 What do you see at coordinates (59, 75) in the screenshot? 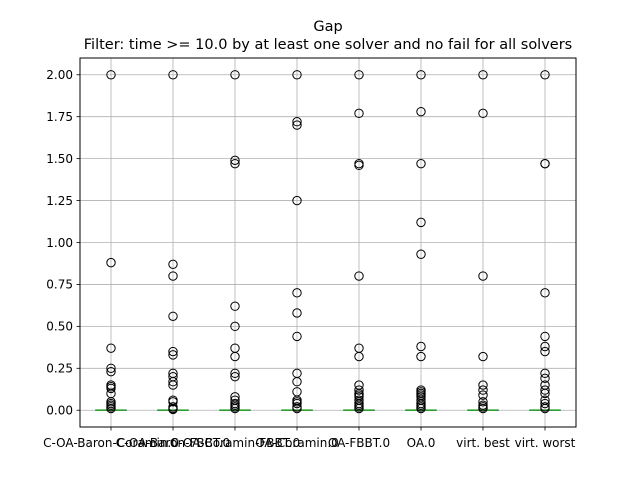
I see `y-tick-label: 2.00` at bounding box center [59, 75].